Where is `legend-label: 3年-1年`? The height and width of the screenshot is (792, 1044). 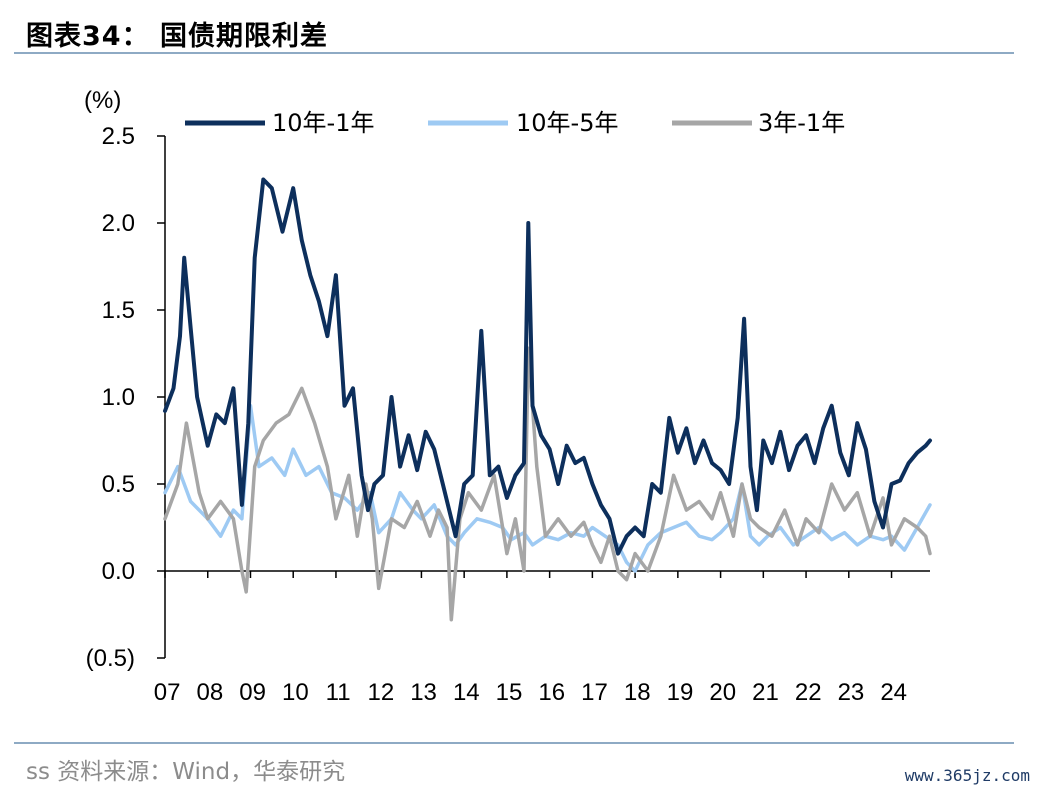
legend-label: 3年-1年 is located at coordinates (801, 123).